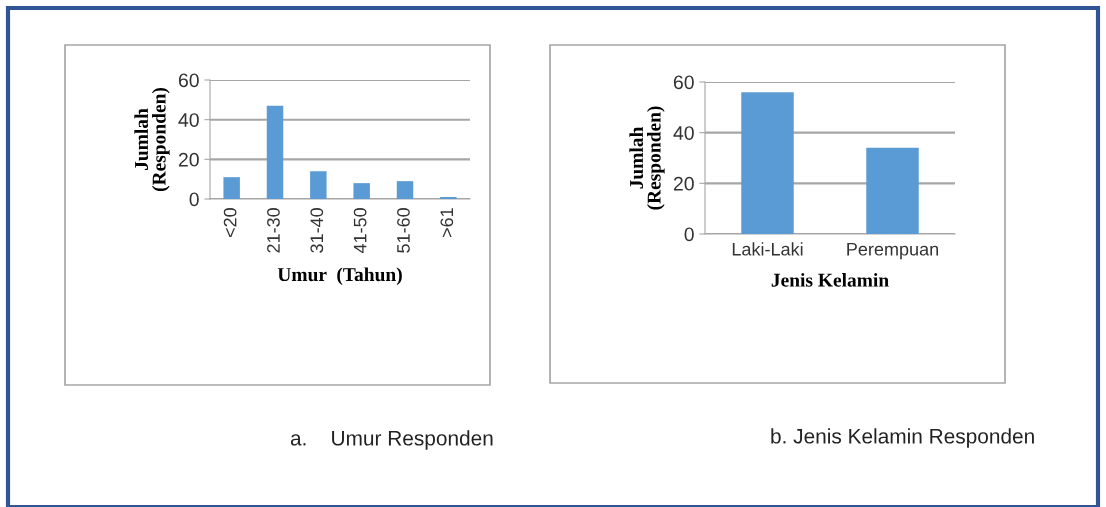  Describe the element at coordinates (391, 440) in the screenshot. I see `text: a. Umur Responden` at that location.